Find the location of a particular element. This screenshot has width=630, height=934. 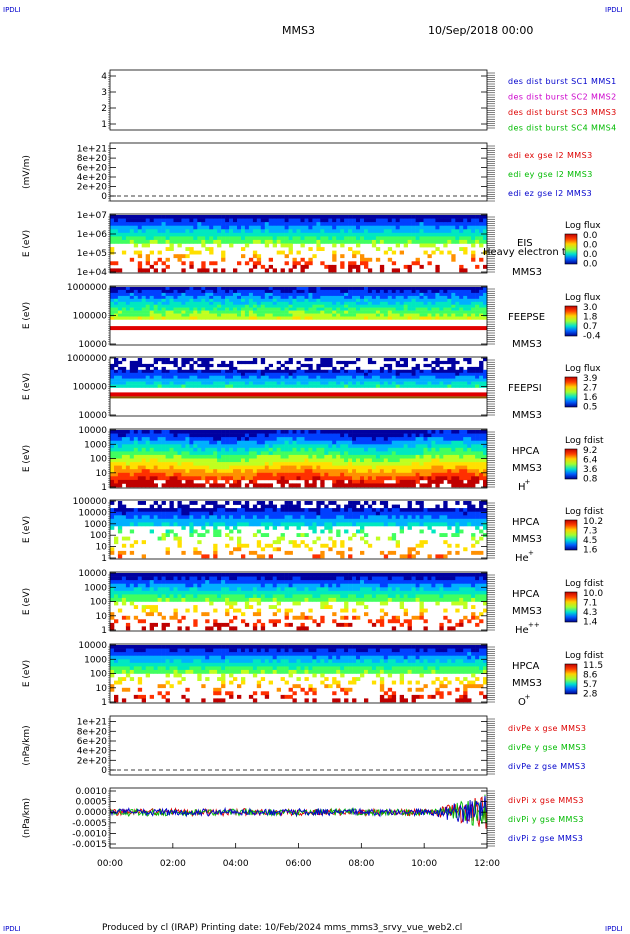

legend-entry: des dist burst SC1 MMS1 is located at coordinates (562, 81).